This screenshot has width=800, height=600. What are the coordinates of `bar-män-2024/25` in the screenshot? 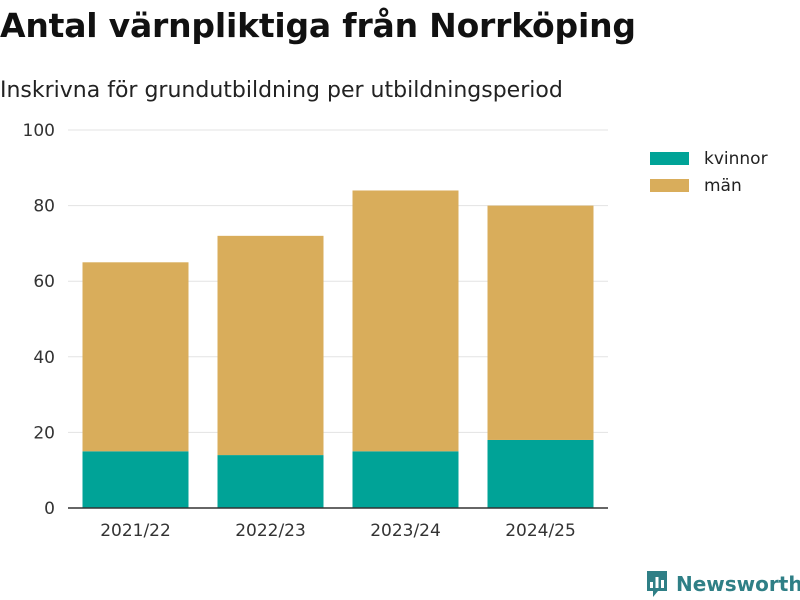 It's located at (540, 322).